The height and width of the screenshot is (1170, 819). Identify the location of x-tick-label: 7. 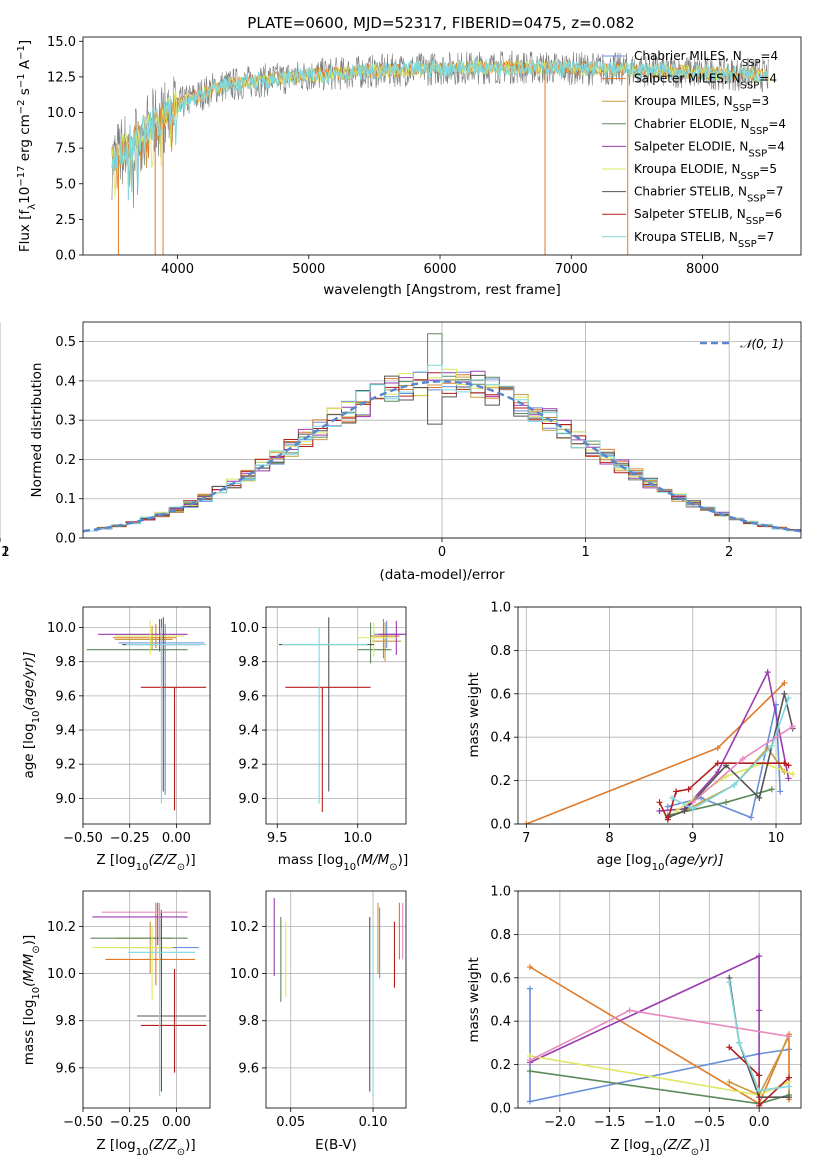
(526, 838).